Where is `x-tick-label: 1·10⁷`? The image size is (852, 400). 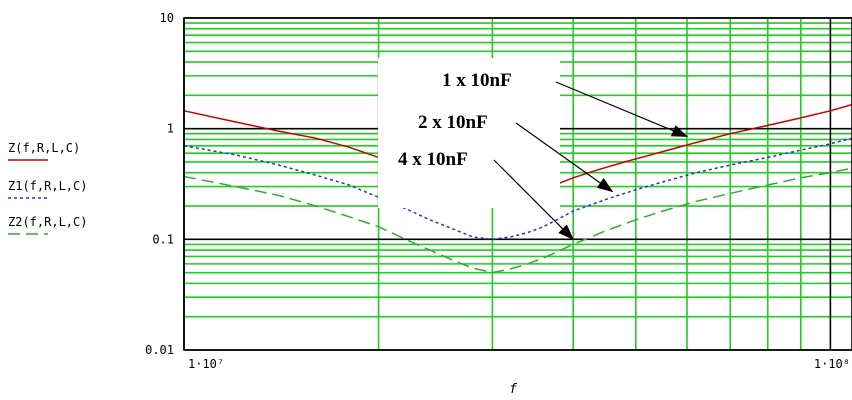
x-tick-label: 1·10⁷ is located at coordinates (206, 364).